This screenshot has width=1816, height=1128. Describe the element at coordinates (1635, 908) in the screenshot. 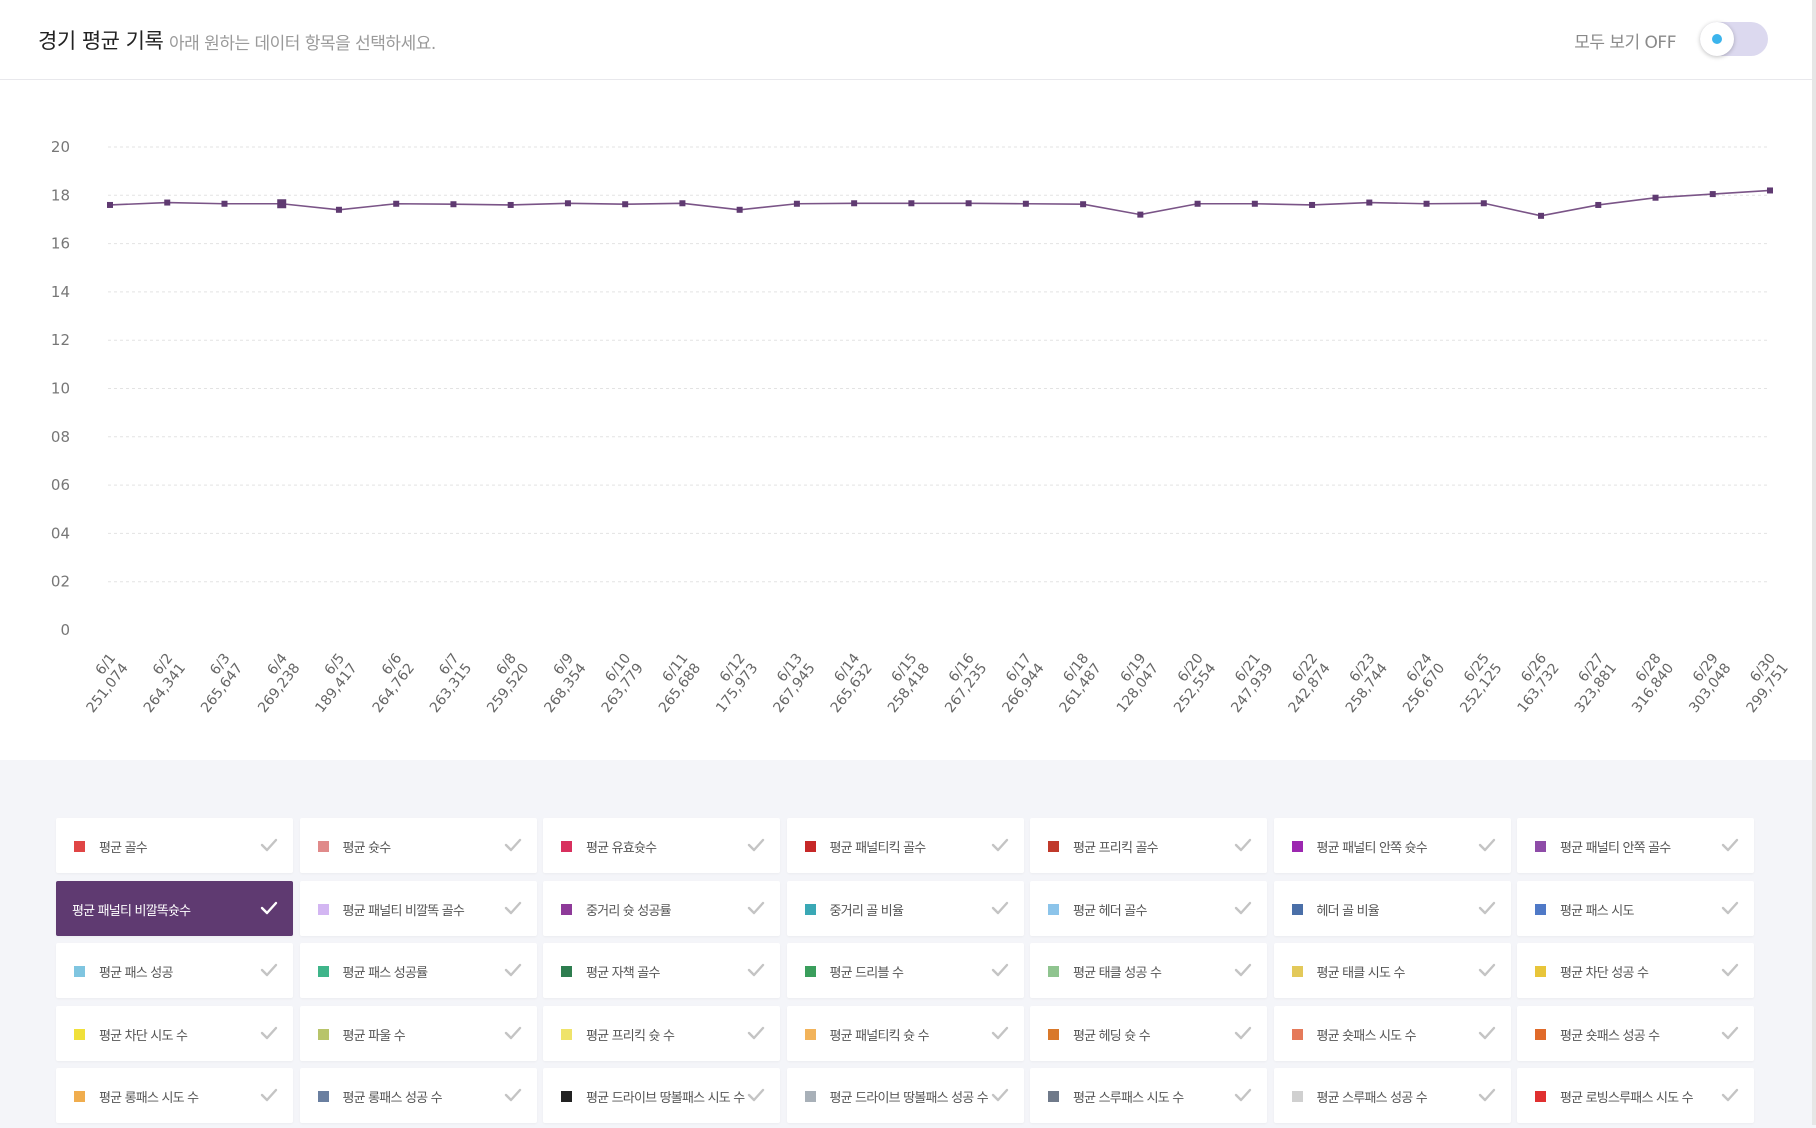

I see `legend-item: 평균 패스 시도` at that location.